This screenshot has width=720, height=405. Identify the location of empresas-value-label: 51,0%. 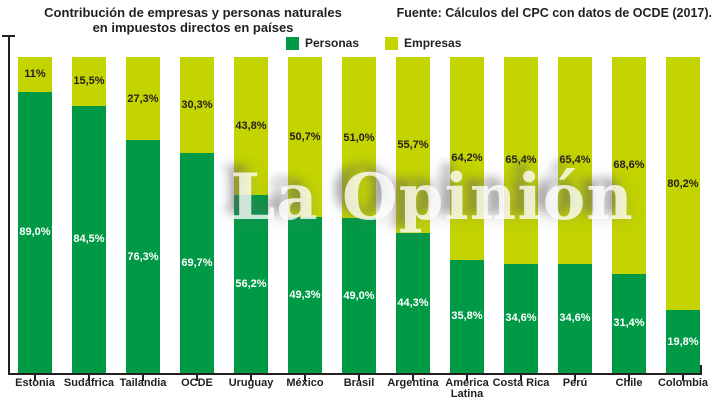
(359, 137).